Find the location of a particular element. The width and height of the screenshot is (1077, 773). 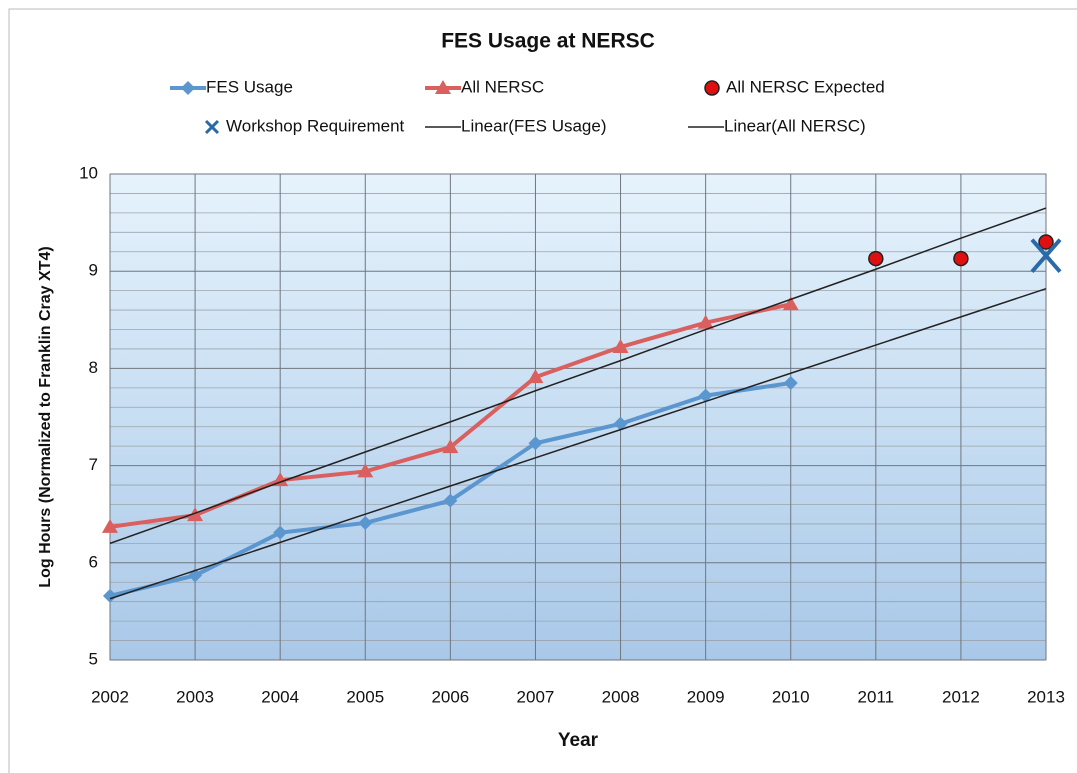

x-tick-label: 2008 is located at coordinates (621, 696).